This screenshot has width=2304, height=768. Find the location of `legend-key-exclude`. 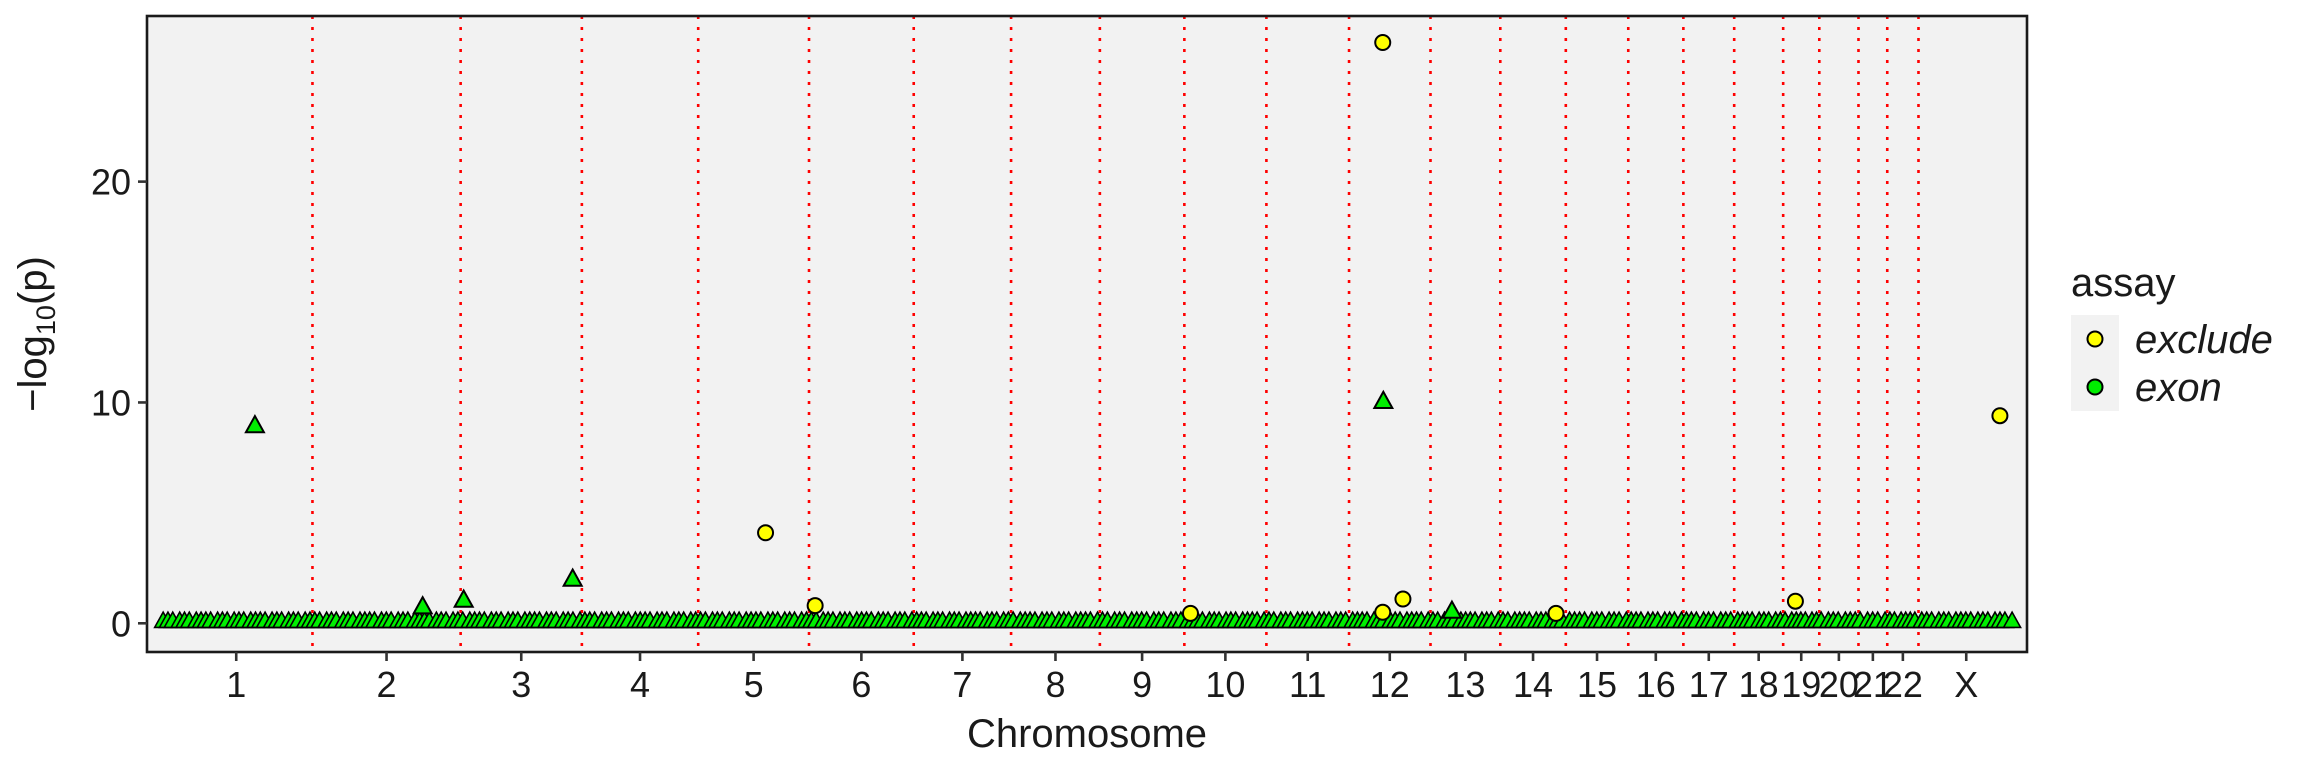

legend-key-exclude is located at coordinates (2095, 339).